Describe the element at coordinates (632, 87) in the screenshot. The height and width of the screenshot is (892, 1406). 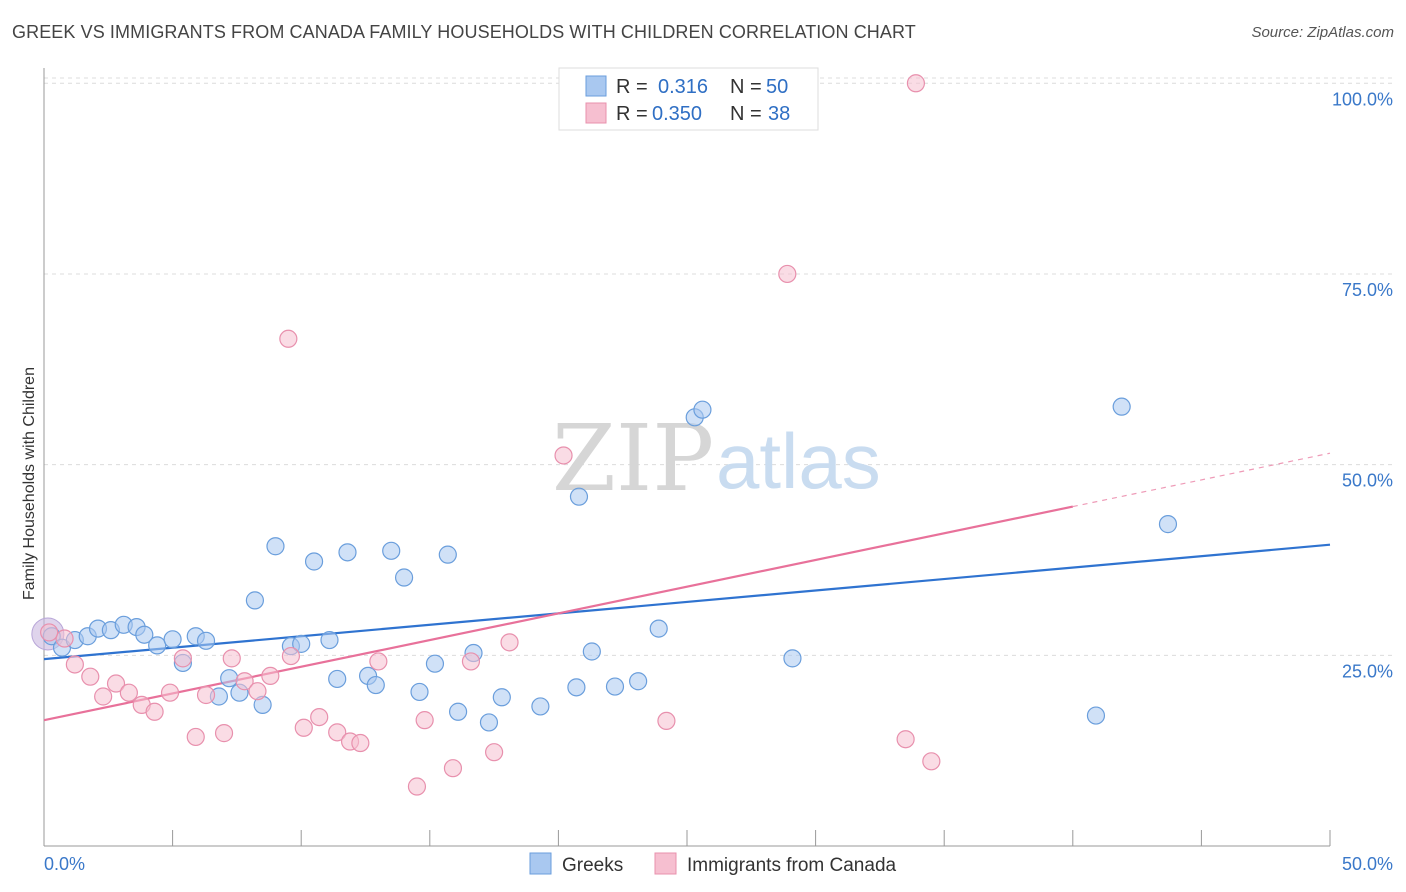
I see `legend-r-label-1: R =` at that location.